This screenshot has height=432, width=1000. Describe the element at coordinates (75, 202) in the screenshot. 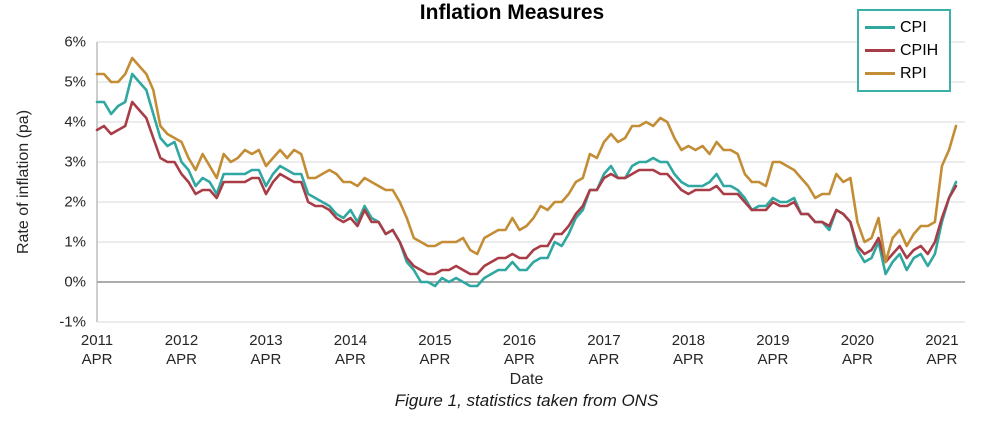

I see `y-tick-label: 2%` at that location.